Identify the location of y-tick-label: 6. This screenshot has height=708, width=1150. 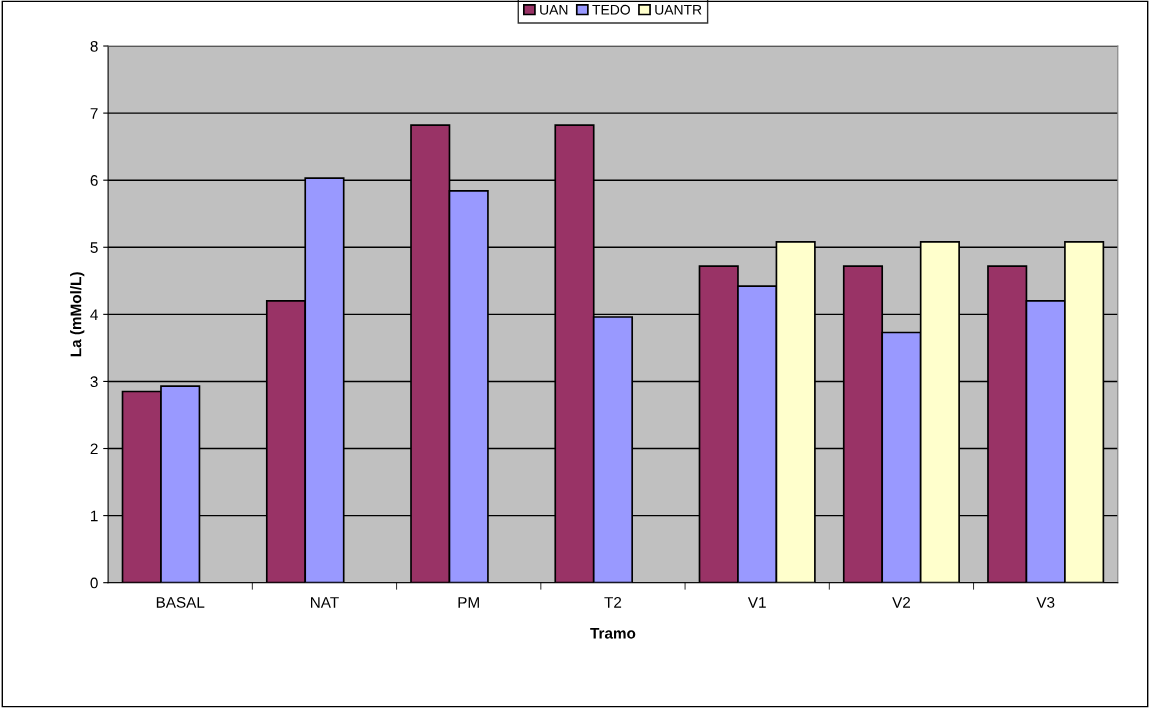
(94, 180).